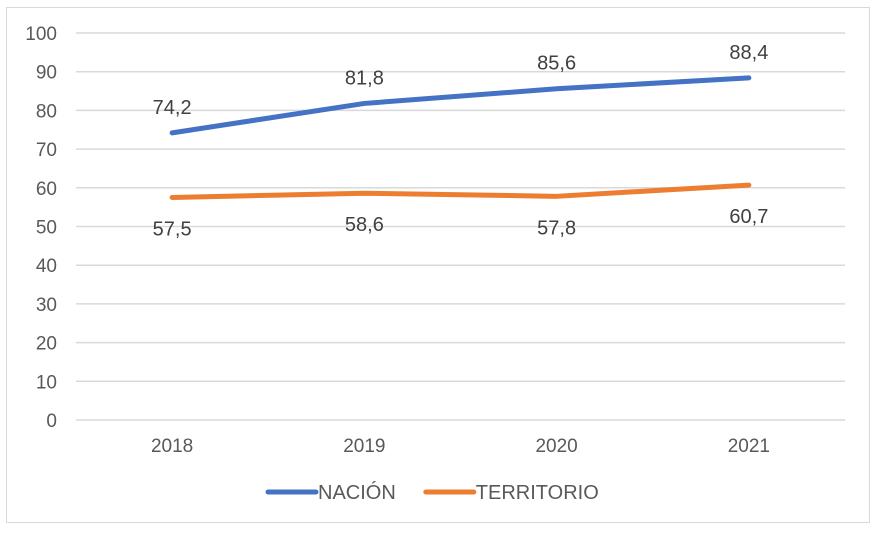 Image resolution: width=880 pixels, height=534 pixels. What do you see at coordinates (364, 225) in the screenshot?
I see `data-label: 58,6` at bounding box center [364, 225].